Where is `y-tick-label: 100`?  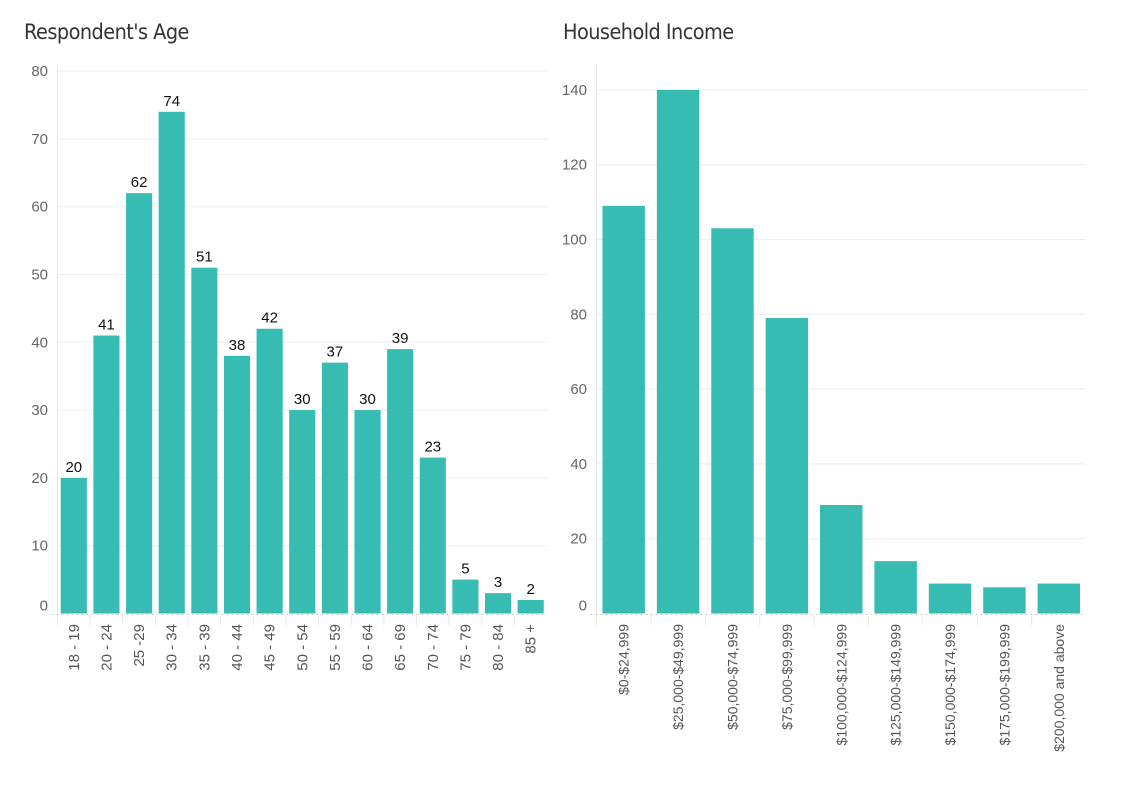 y-tick-label: 100 is located at coordinates (574, 240).